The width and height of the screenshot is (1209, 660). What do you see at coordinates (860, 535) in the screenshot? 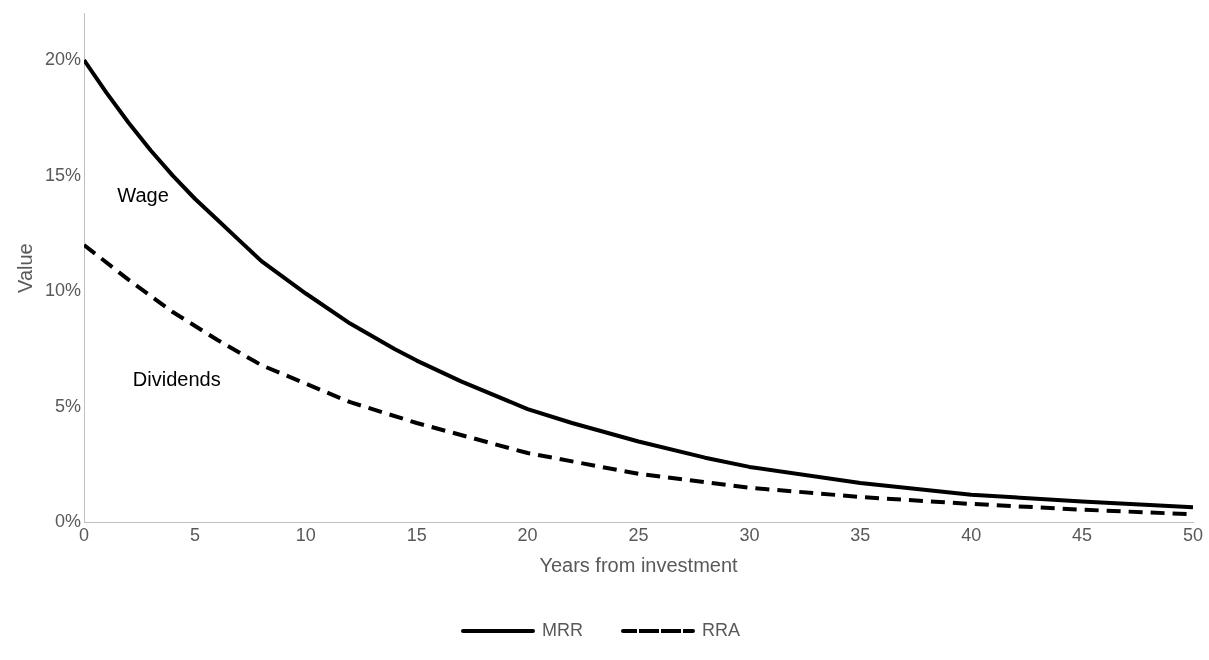
I see `x-tick-label: 35` at bounding box center [860, 535].